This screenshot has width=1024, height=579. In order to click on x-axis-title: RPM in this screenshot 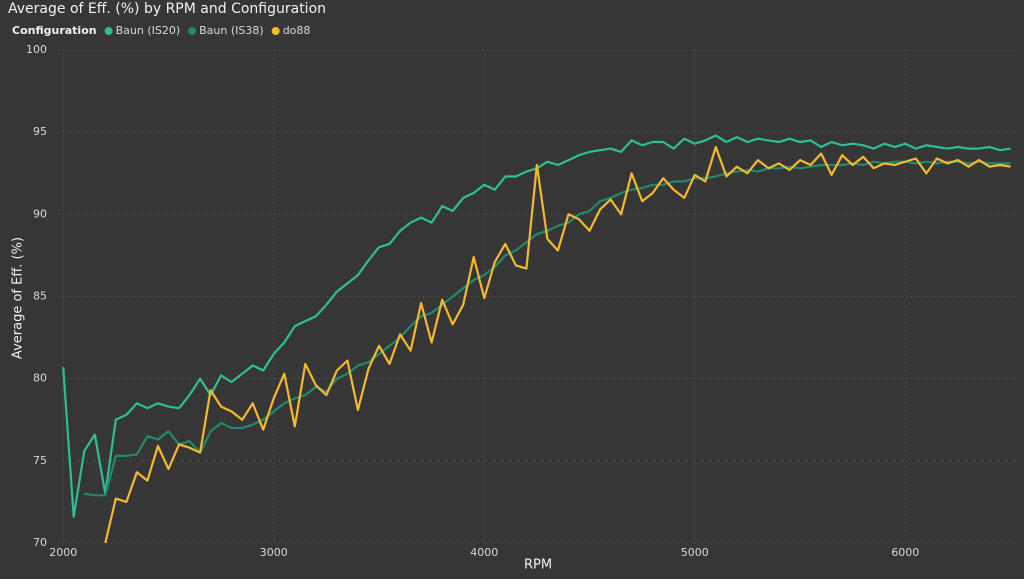, I will do `click(538, 565)`.